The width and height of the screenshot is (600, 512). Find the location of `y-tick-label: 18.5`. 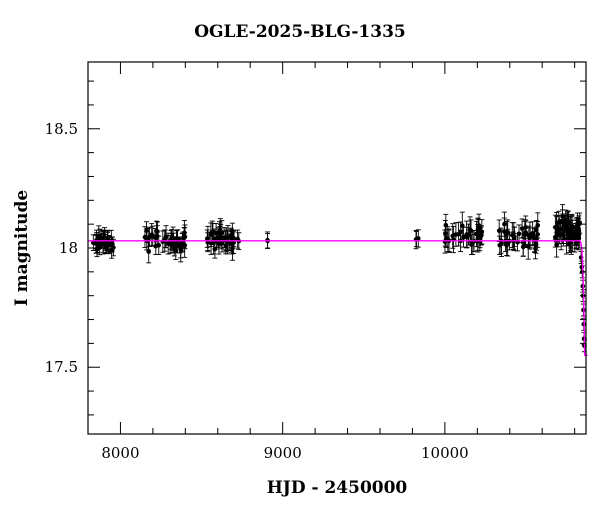

y-tick-label: 18.5 is located at coordinates (61, 129).